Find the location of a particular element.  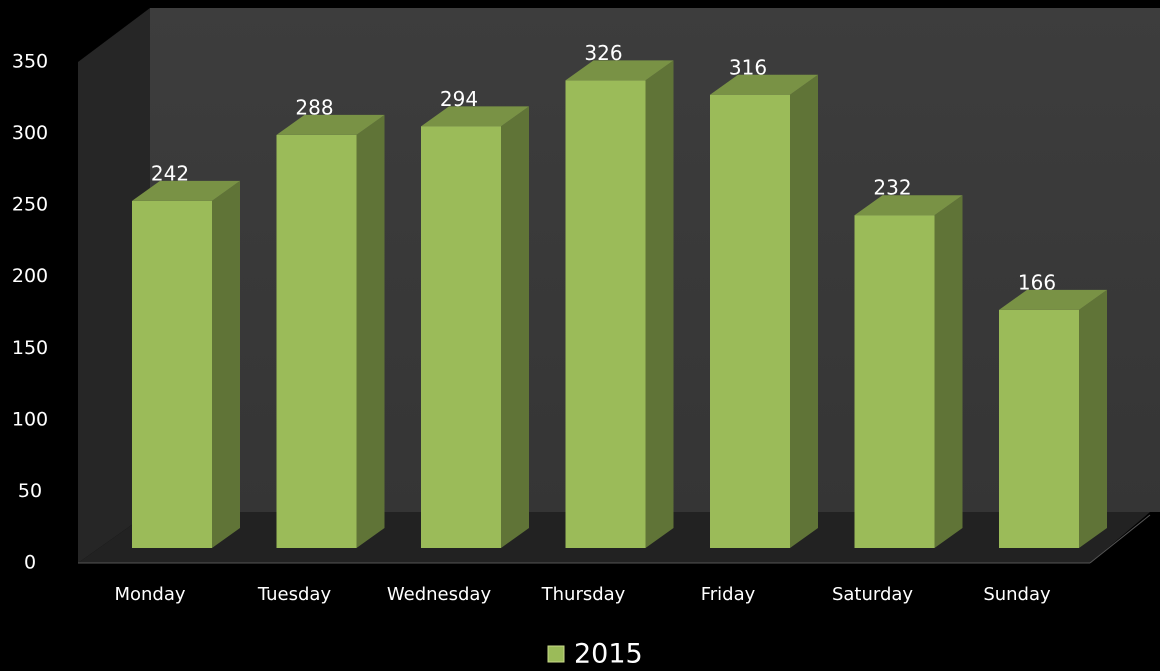

y-tick-label: 0 is located at coordinates (30, 563).